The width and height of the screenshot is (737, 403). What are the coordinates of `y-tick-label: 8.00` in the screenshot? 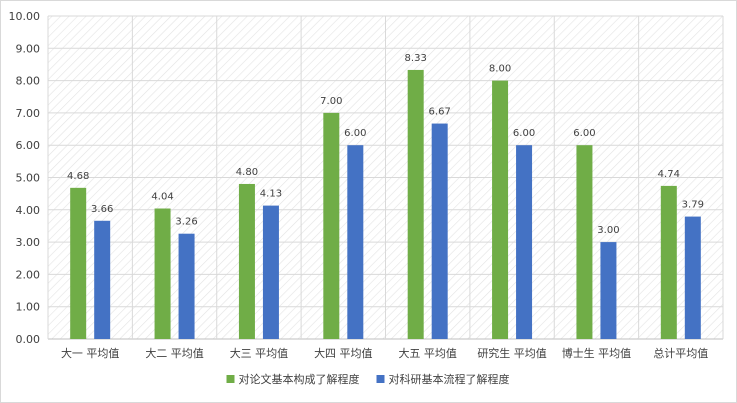 It's located at (28, 81).